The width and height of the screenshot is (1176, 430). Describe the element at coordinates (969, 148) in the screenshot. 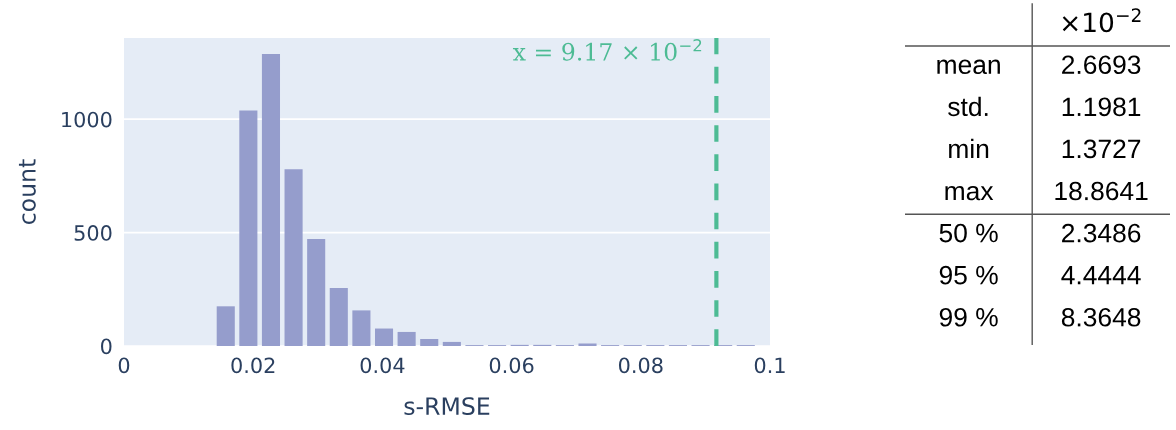

I see `category-label: min` at that location.